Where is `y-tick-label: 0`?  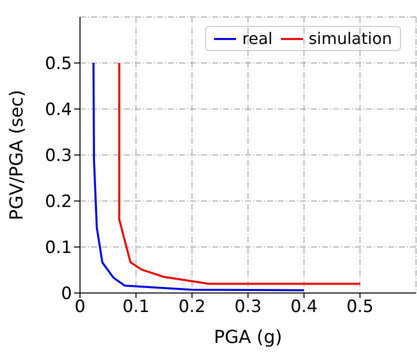 y-tick-label: 0 is located at coordinates (66, 294).